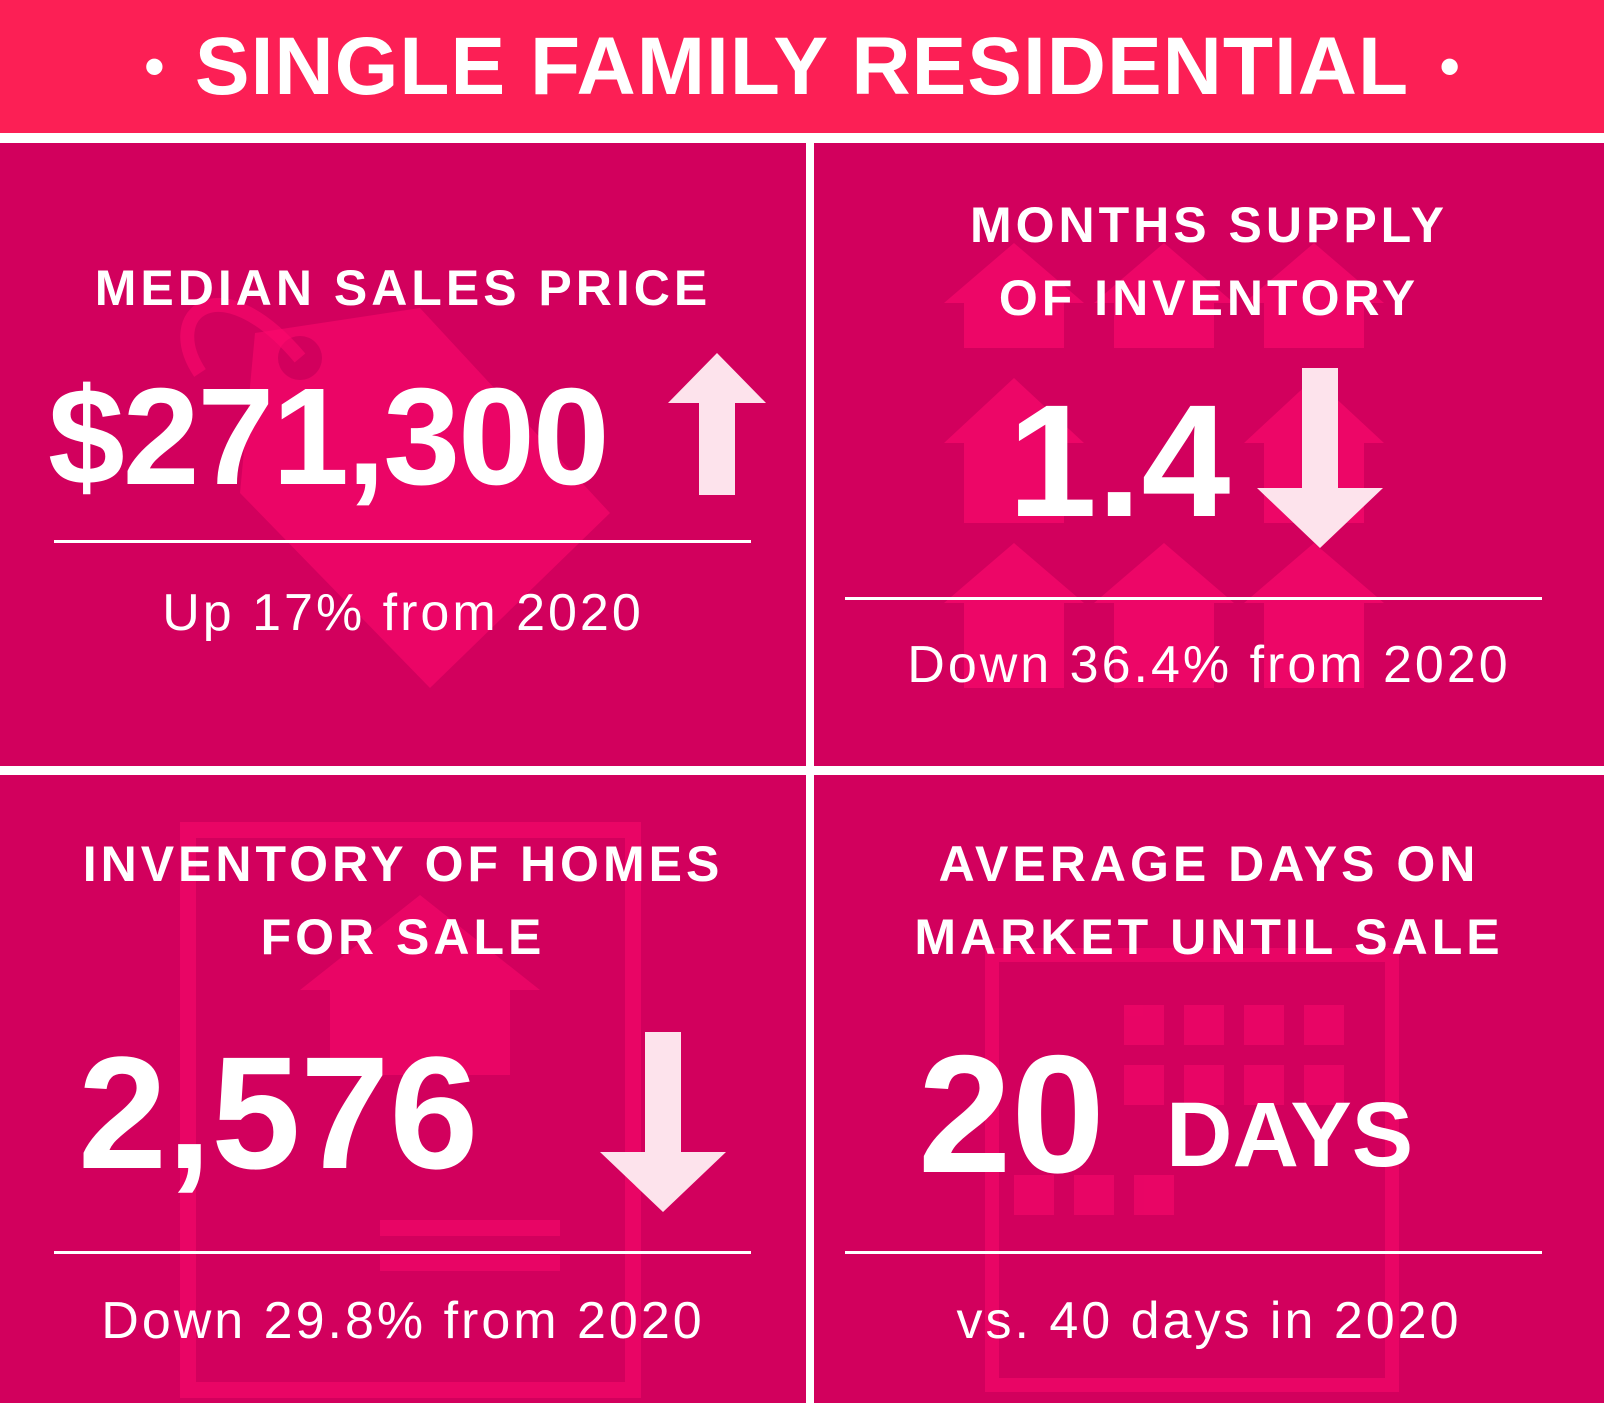 The image size is (1604, 1403). I want to click on stat-label-line-1: INVENTORY OF HOMES, so click(403, 864).